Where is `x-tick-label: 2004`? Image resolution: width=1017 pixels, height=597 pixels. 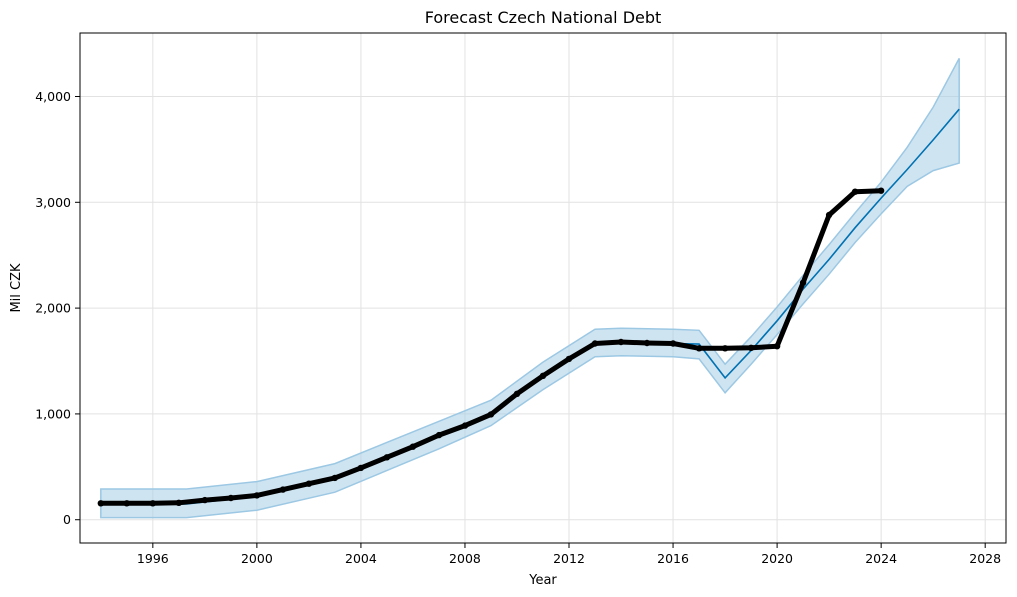 x-tick-label: 2004 is located at coordinates (361, 558).